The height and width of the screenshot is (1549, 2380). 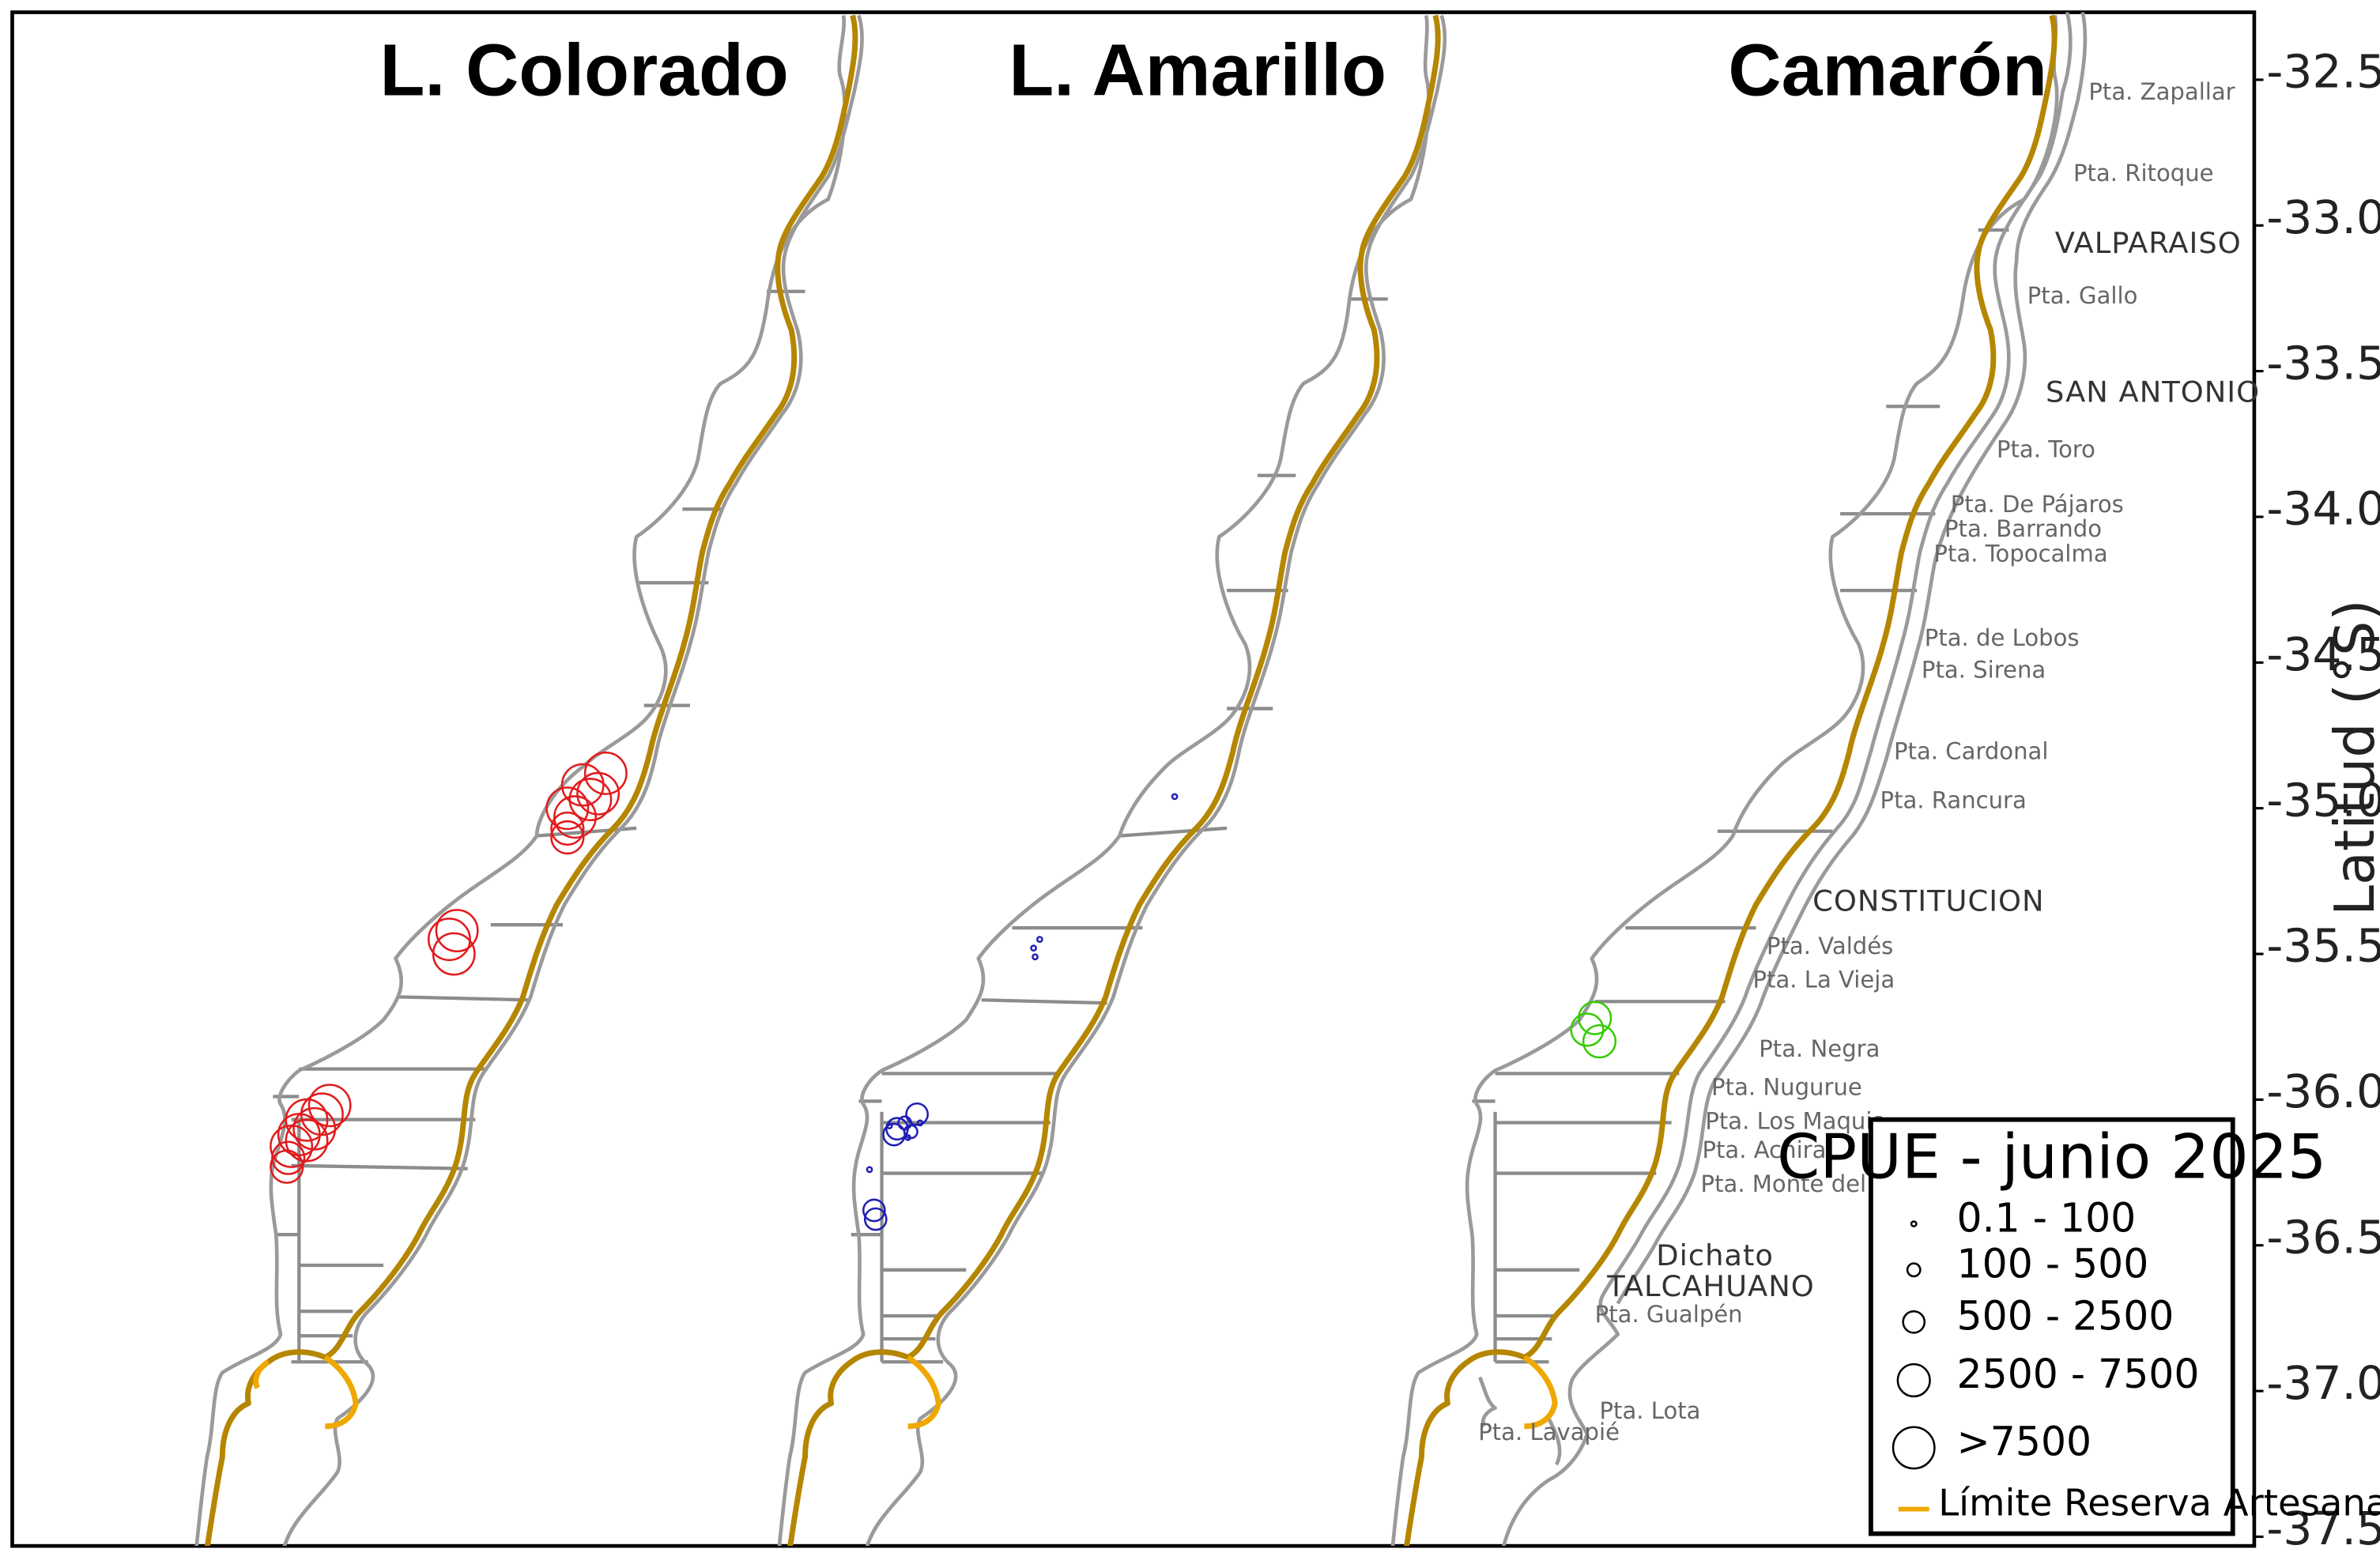 What do you see at coordinates (1887, 69) in the screenshot?
I see `panel-title-camaron: Camarón` at bounding box center [1887, 69].